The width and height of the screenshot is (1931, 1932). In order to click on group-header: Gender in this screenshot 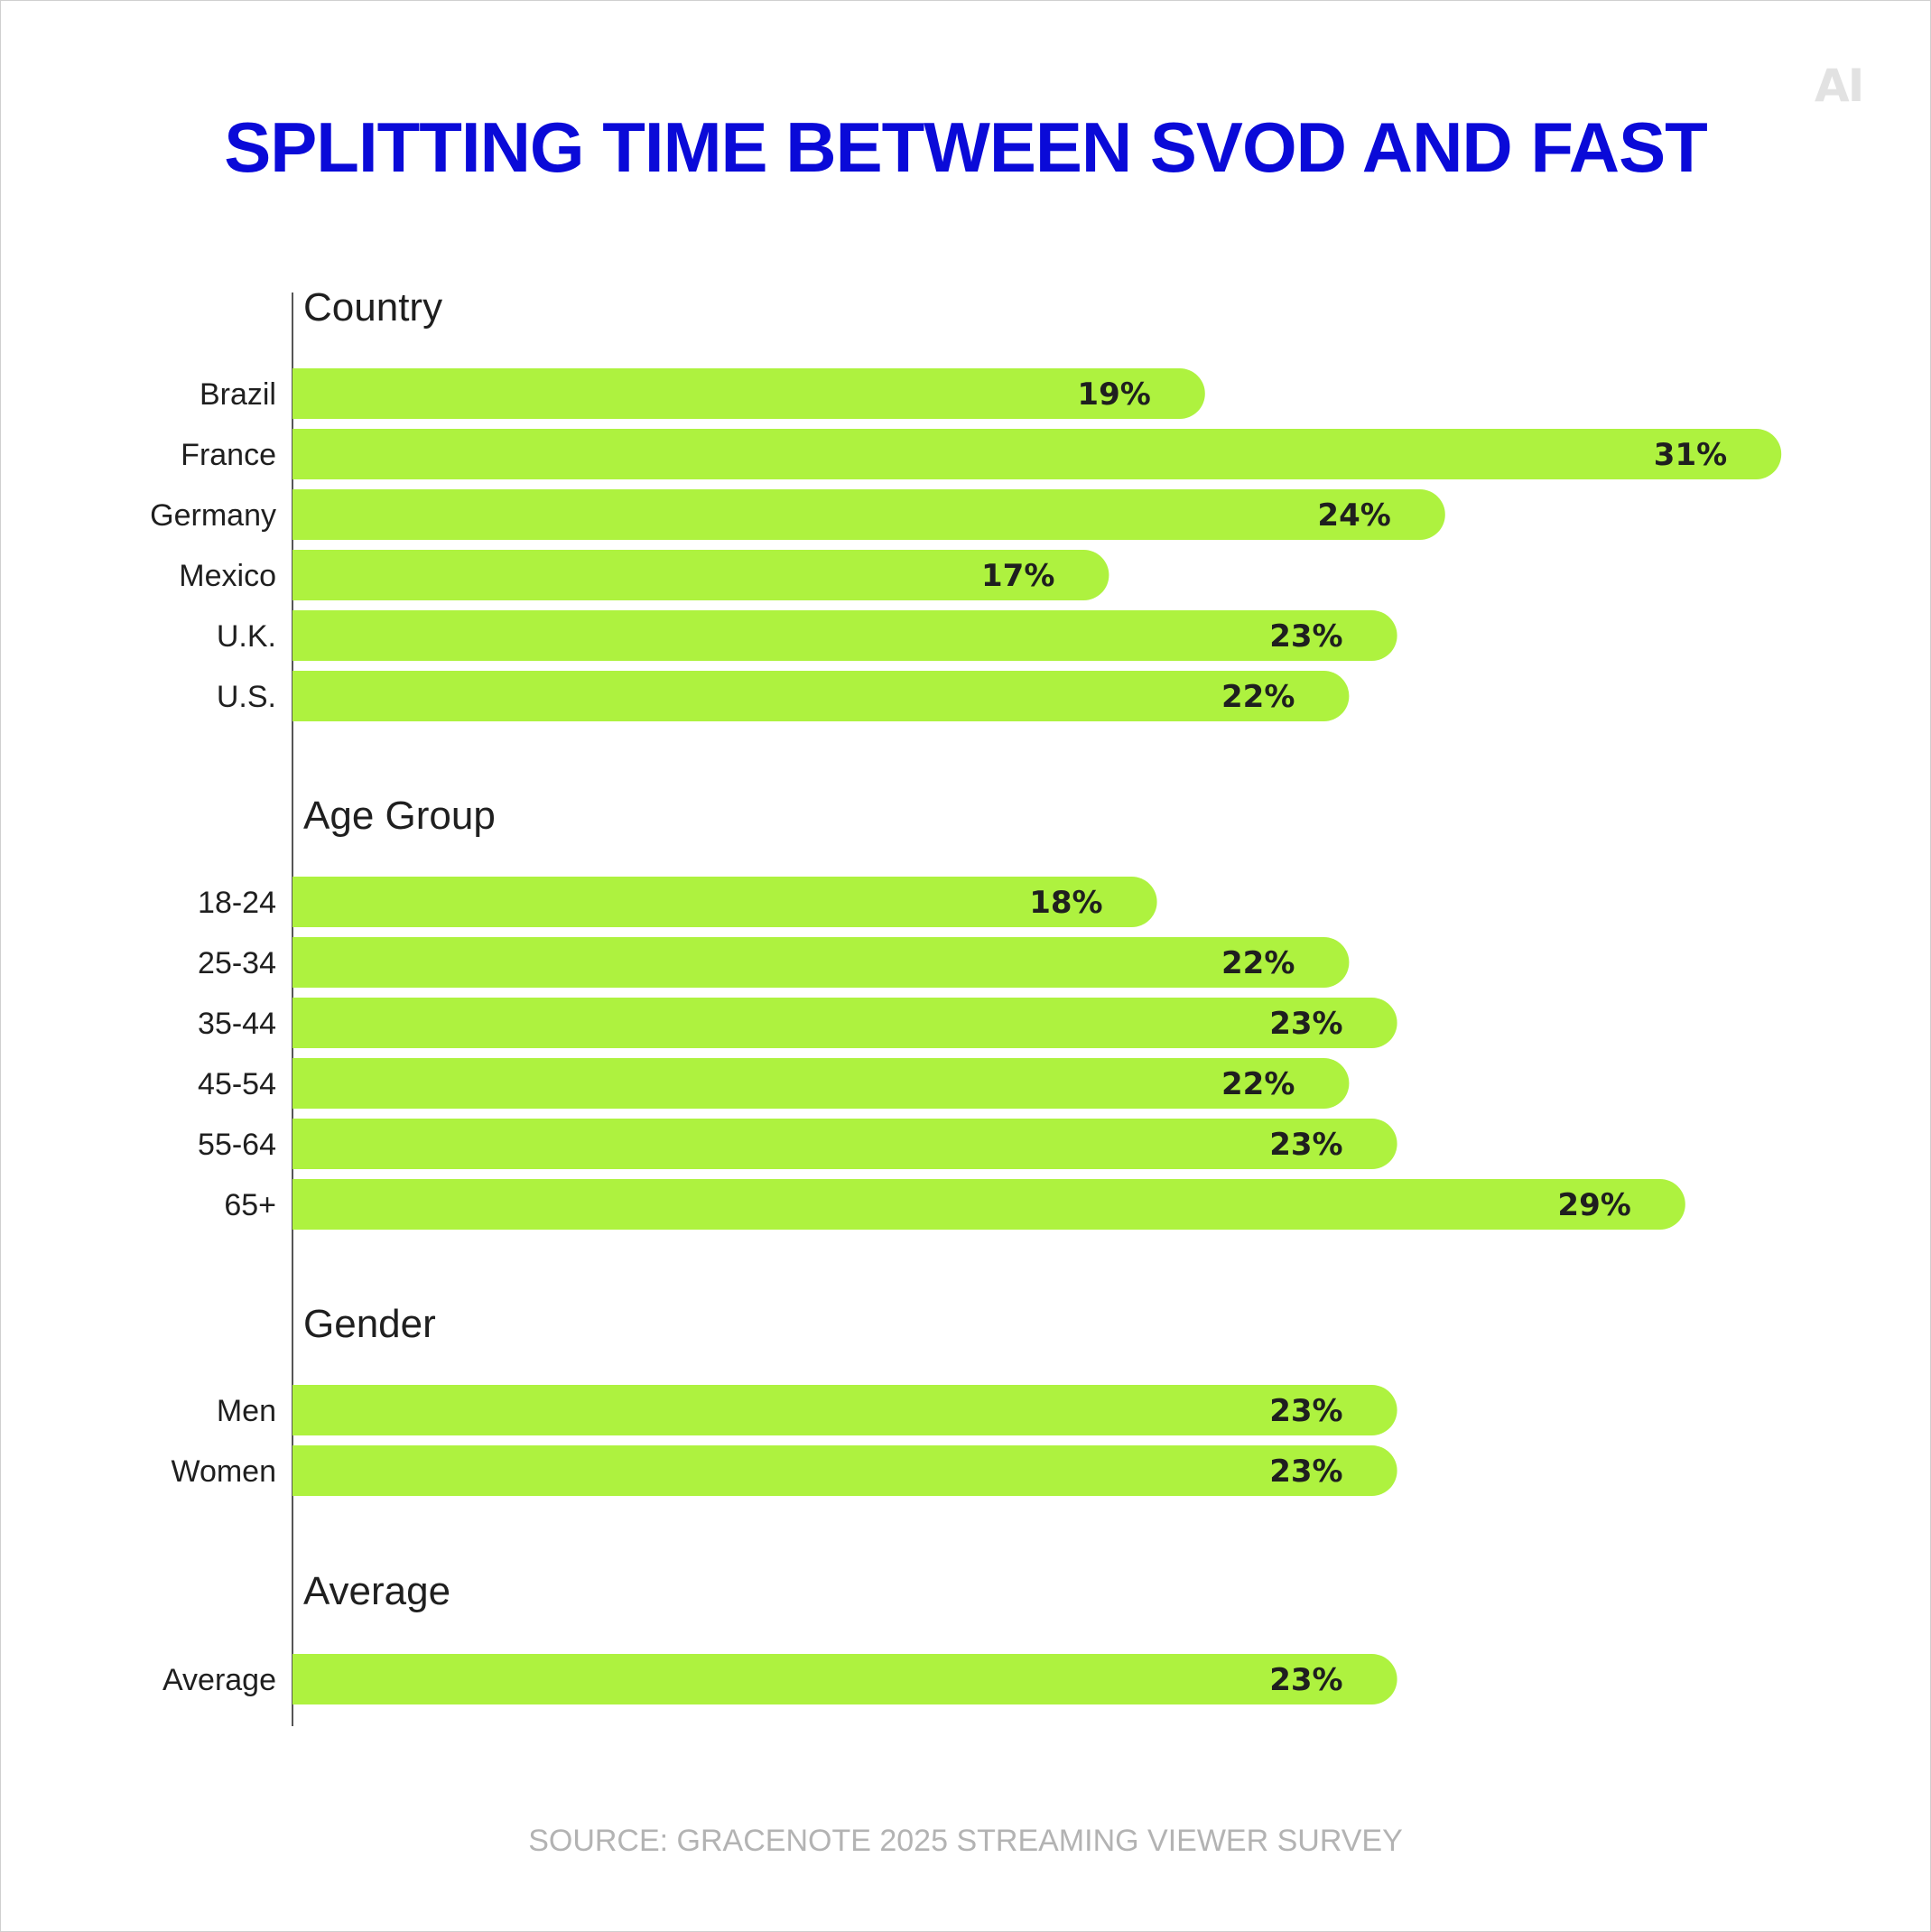, I will do `click(369, 1324)`.